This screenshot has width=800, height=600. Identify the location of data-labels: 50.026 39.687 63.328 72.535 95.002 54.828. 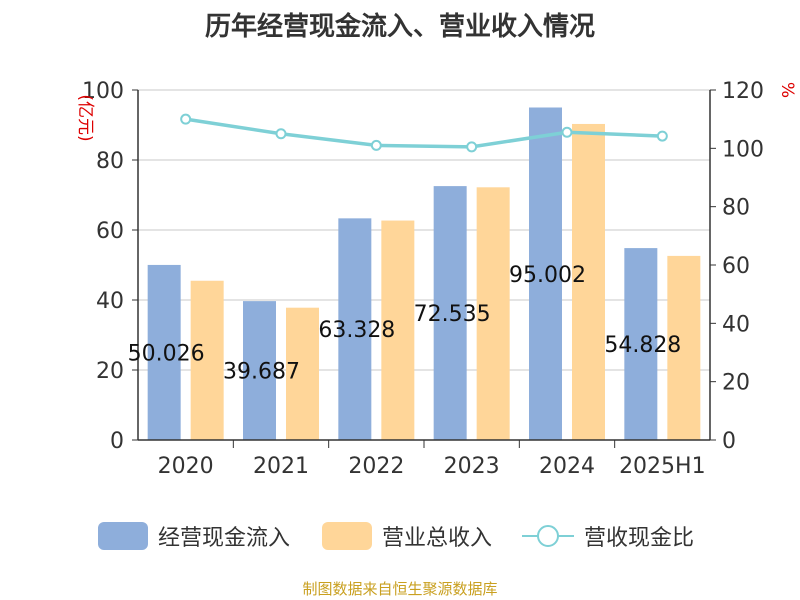
(405, 324).